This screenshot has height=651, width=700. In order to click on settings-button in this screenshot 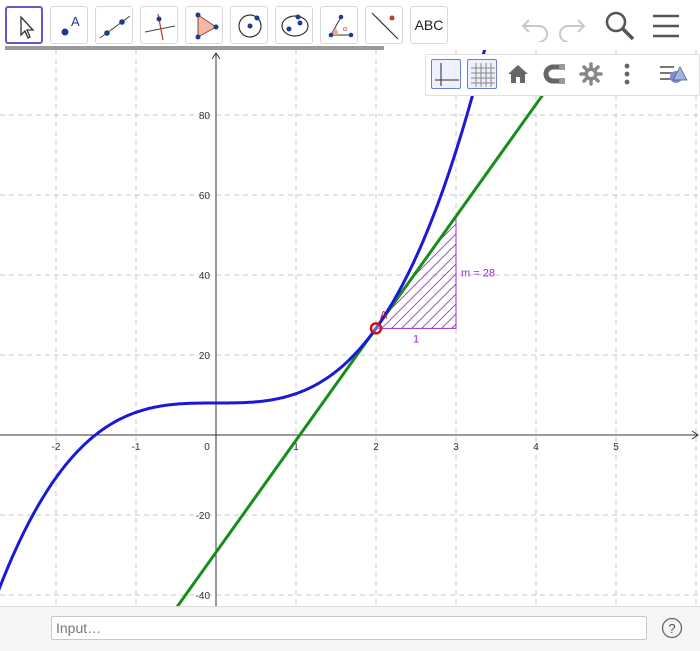, I will do `click(591, 74)`.